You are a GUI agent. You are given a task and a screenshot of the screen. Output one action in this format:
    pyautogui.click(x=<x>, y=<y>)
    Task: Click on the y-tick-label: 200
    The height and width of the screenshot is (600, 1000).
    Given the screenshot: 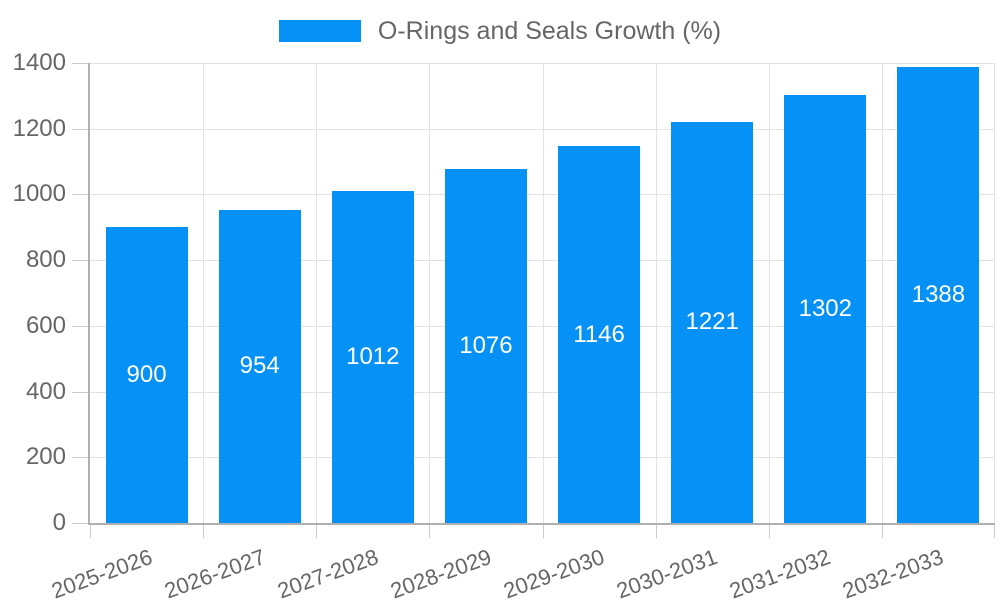 What is the action you would take?
    pyautogui.click(x=45, y=457)
    